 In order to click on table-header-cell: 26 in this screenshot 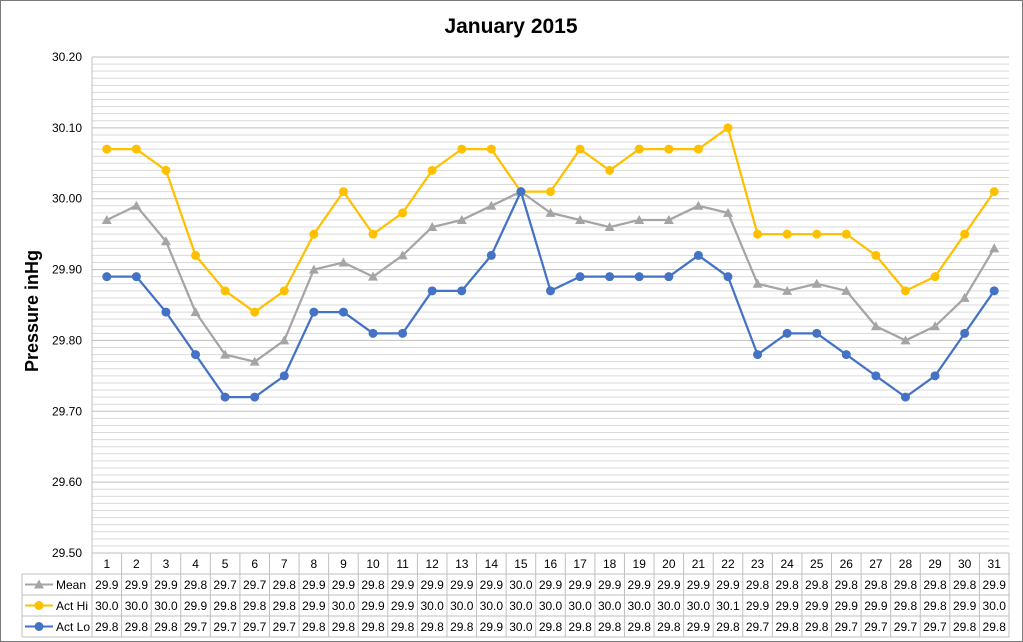, I will do `click(847, 564)`.